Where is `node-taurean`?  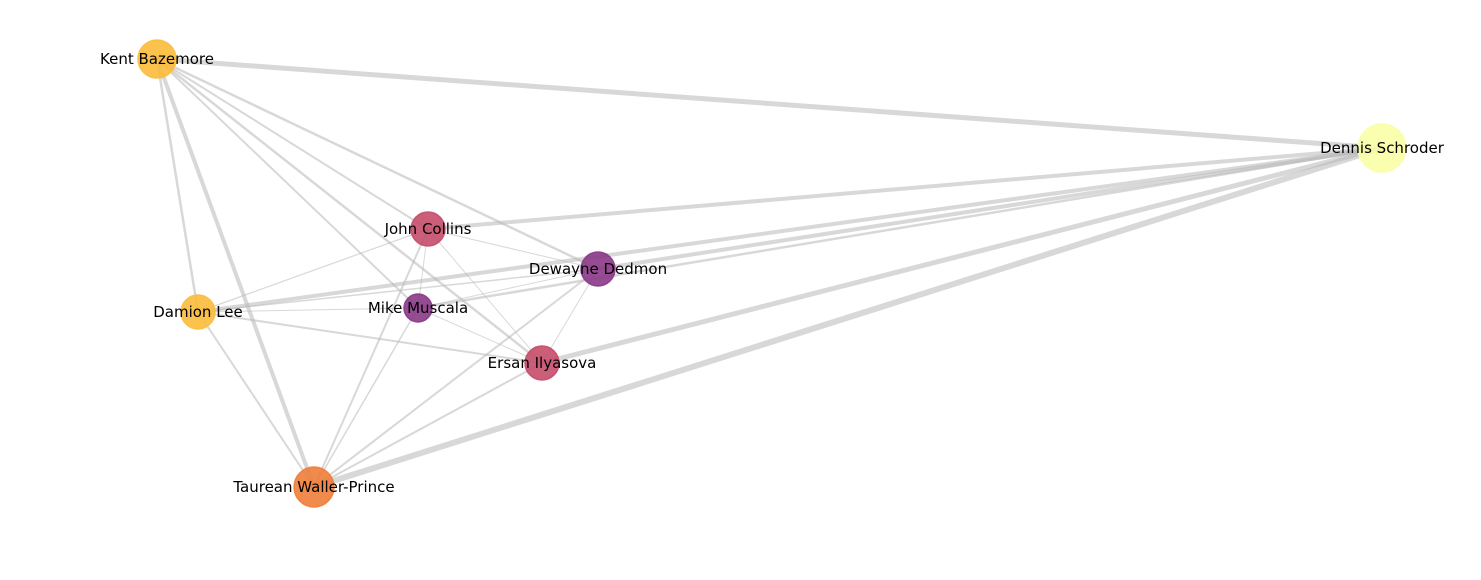 node-taurean is located at coordinates (314, 487).